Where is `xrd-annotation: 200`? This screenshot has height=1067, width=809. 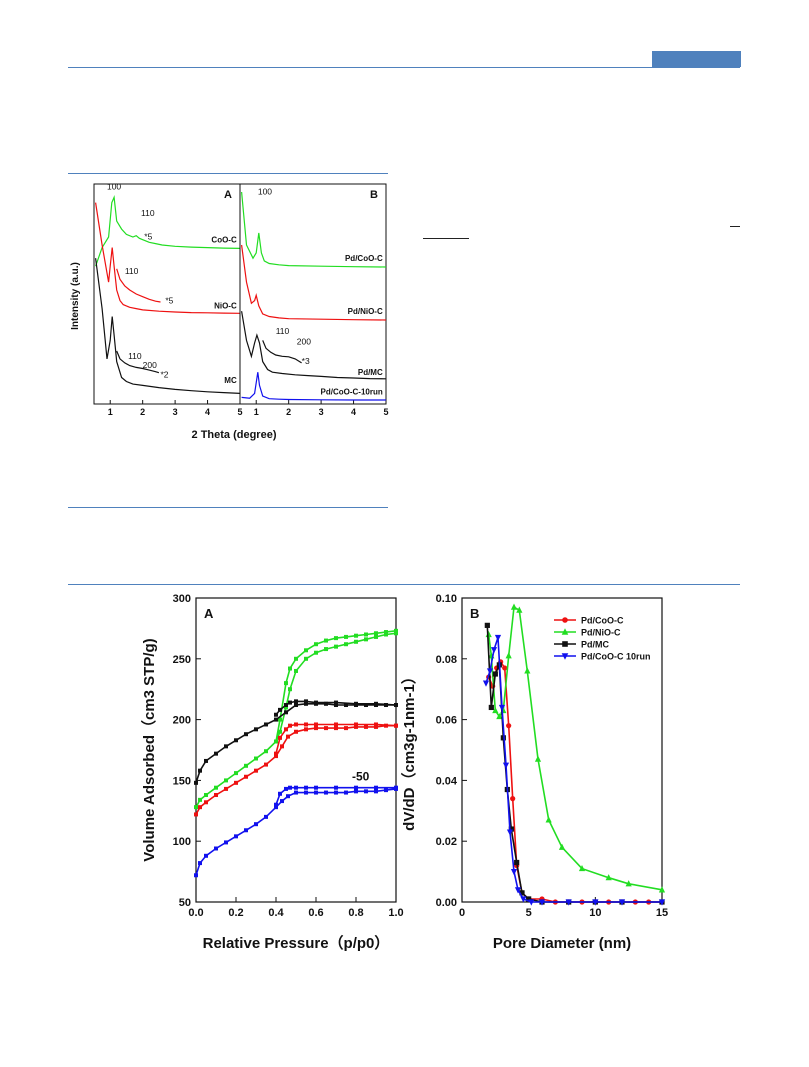 xrd-annotation: 200 is located at coordinates (150, 365).